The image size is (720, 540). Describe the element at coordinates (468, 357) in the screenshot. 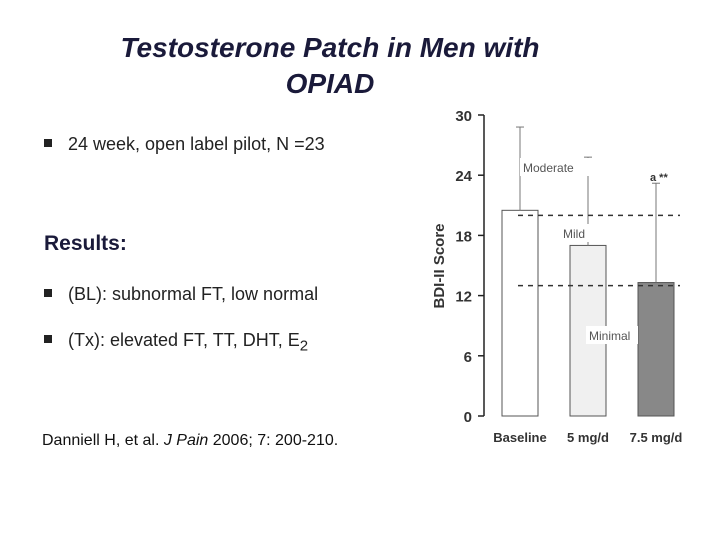

I see `y-tick-label: 6` at that location.